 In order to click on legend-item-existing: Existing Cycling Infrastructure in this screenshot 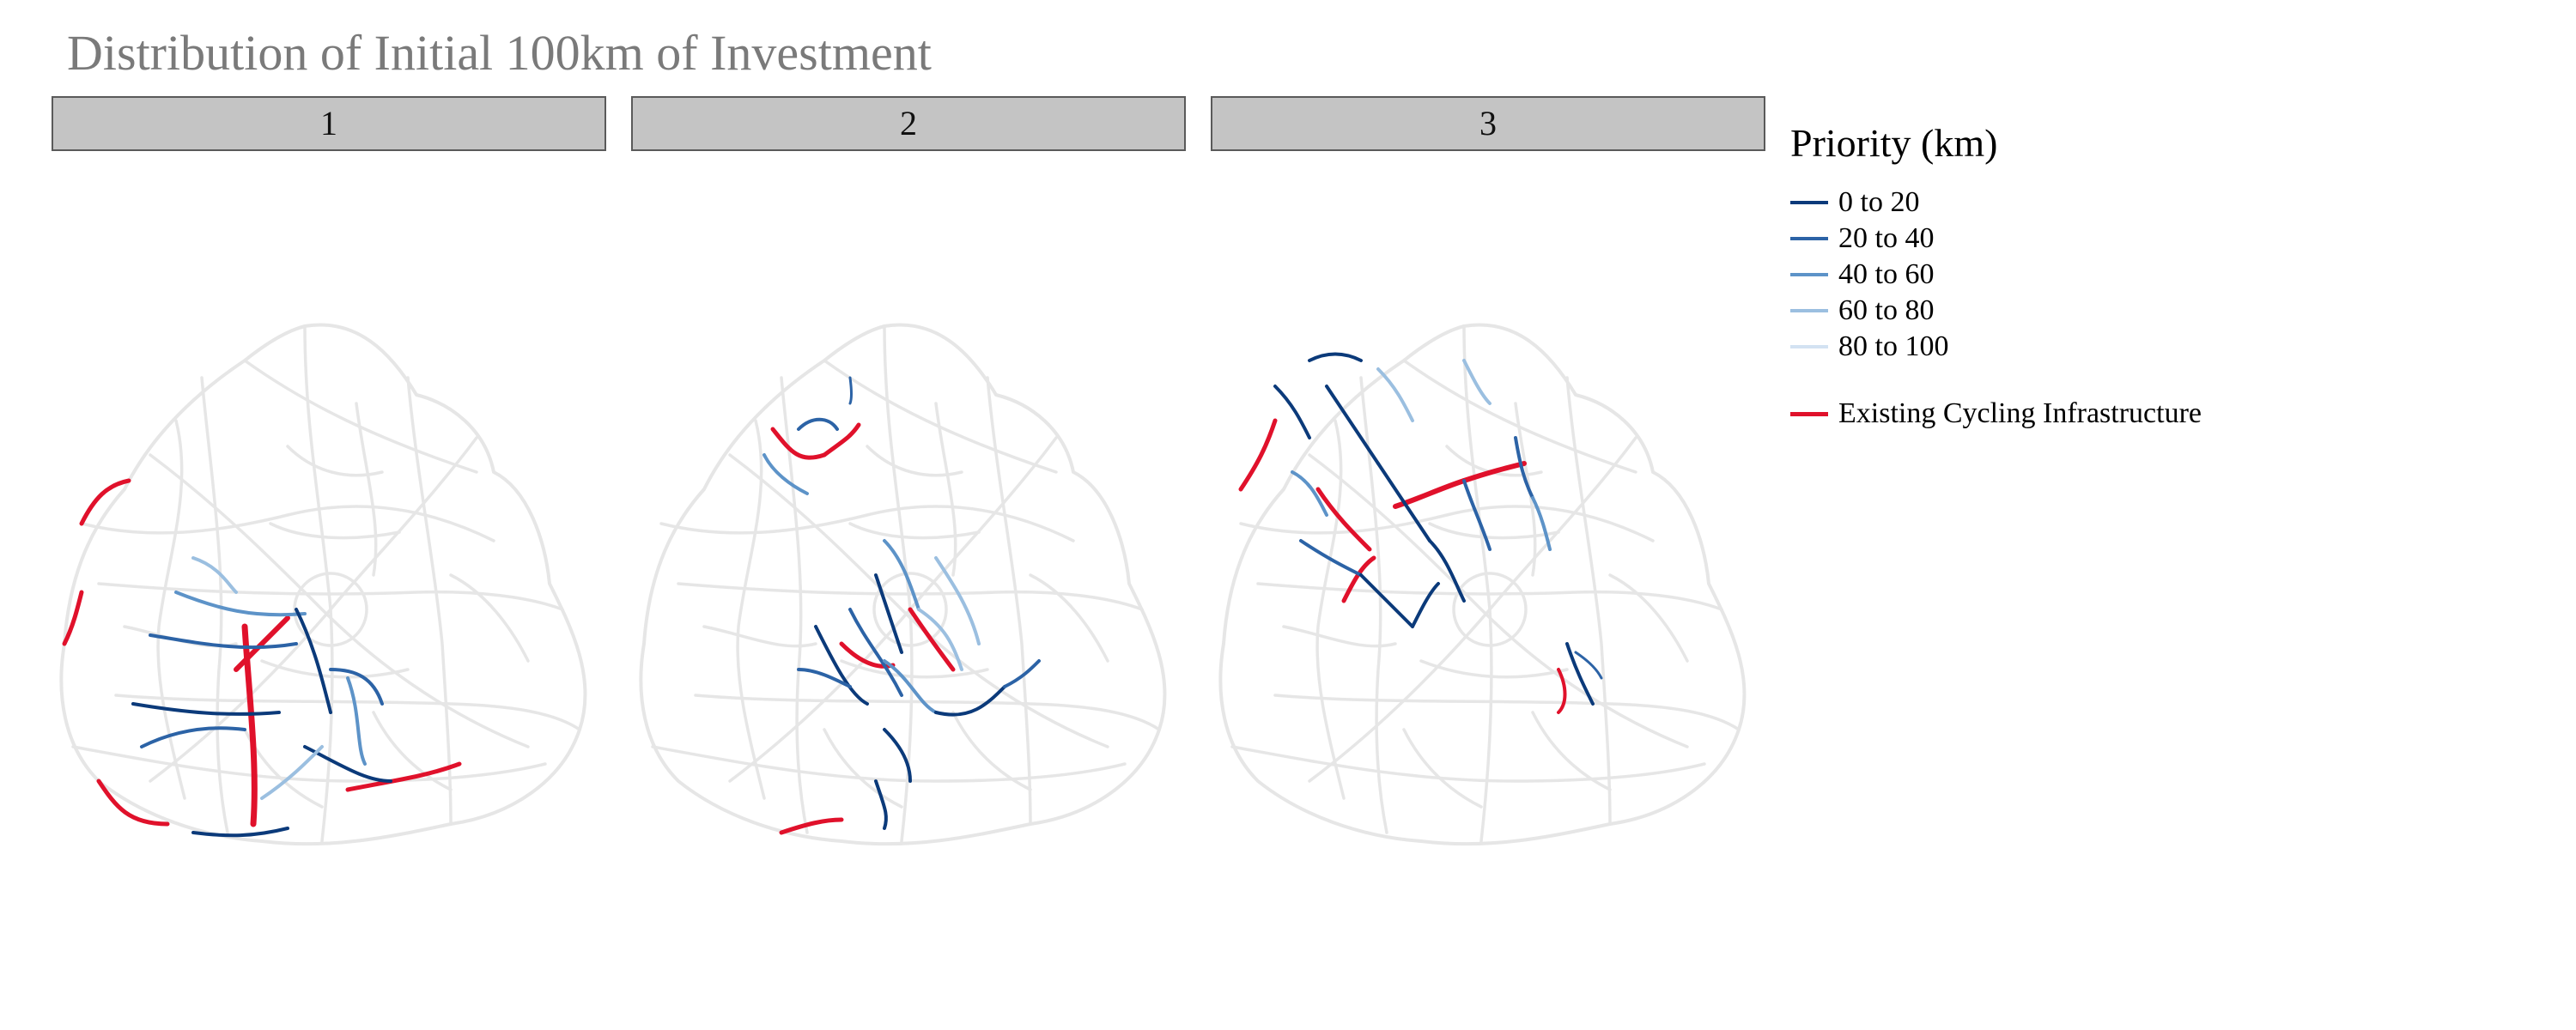, I will do `click(2142, 414)`.